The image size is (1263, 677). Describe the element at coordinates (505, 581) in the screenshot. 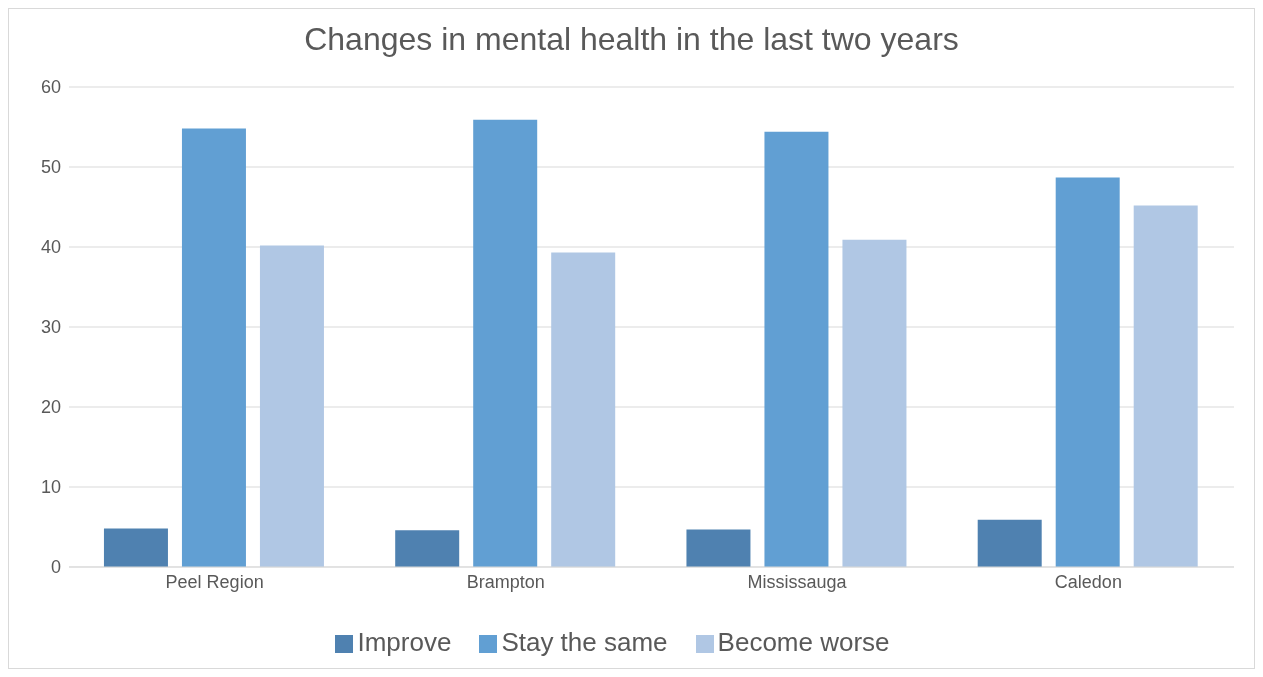

I see `x-tick-label: Brampton` at that location.